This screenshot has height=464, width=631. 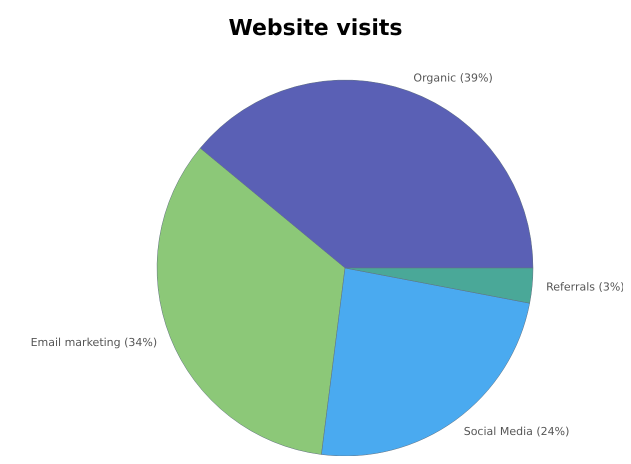 What do you see at coordinates (94, 342) in the screenshot?
I see `slice-label: Email marketing (34%)` at bounding box center [94, 342].